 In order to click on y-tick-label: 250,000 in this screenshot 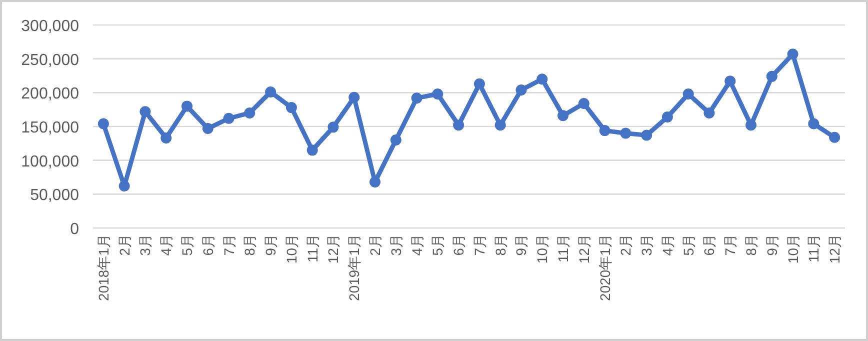, I will do `click(50, 60)`.